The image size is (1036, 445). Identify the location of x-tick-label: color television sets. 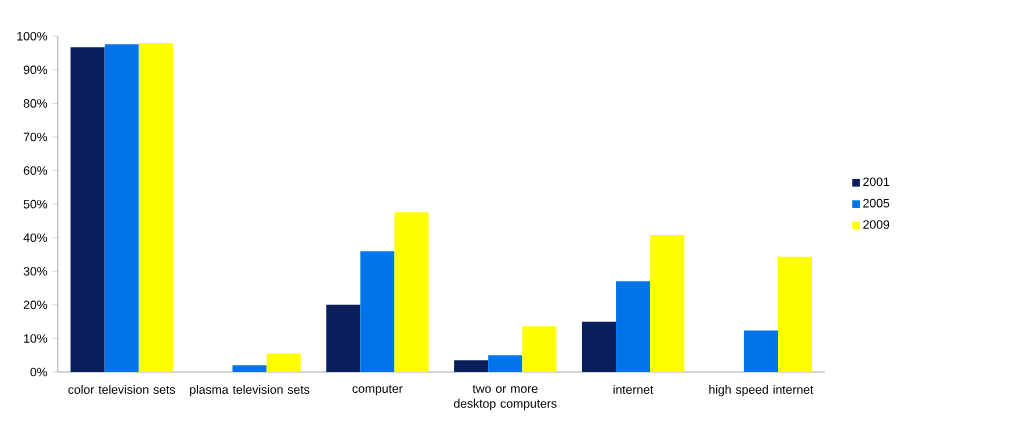
(122, 389).